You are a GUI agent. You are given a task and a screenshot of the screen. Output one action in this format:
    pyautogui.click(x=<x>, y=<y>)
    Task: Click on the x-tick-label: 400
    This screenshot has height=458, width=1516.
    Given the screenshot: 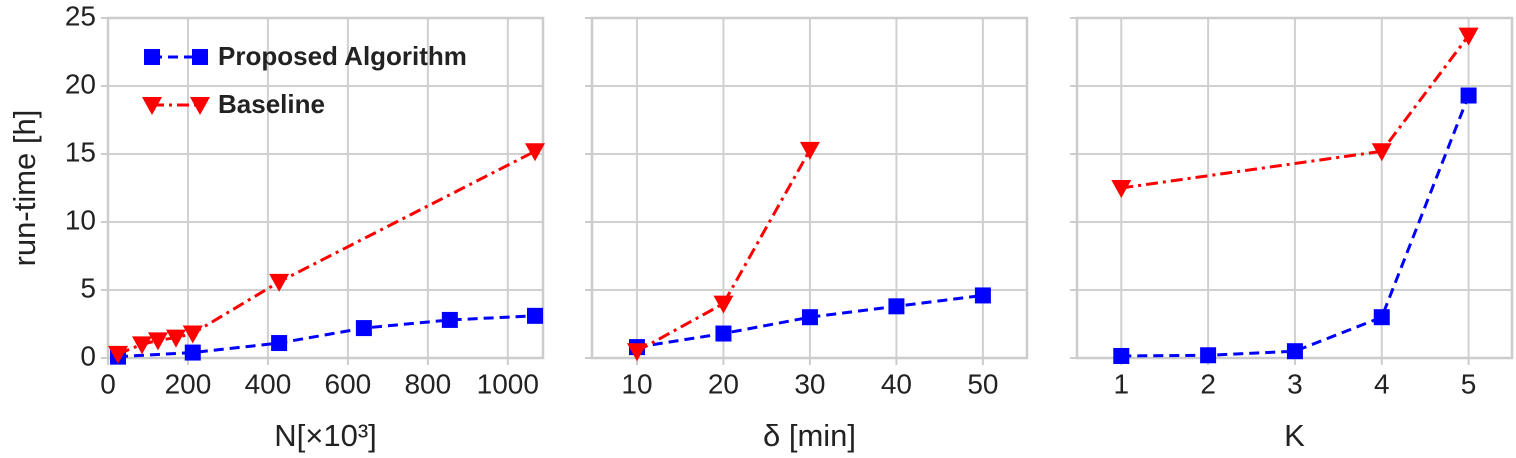 What is the action you would take?
    pyautogui.click(x=268, y=383)
    